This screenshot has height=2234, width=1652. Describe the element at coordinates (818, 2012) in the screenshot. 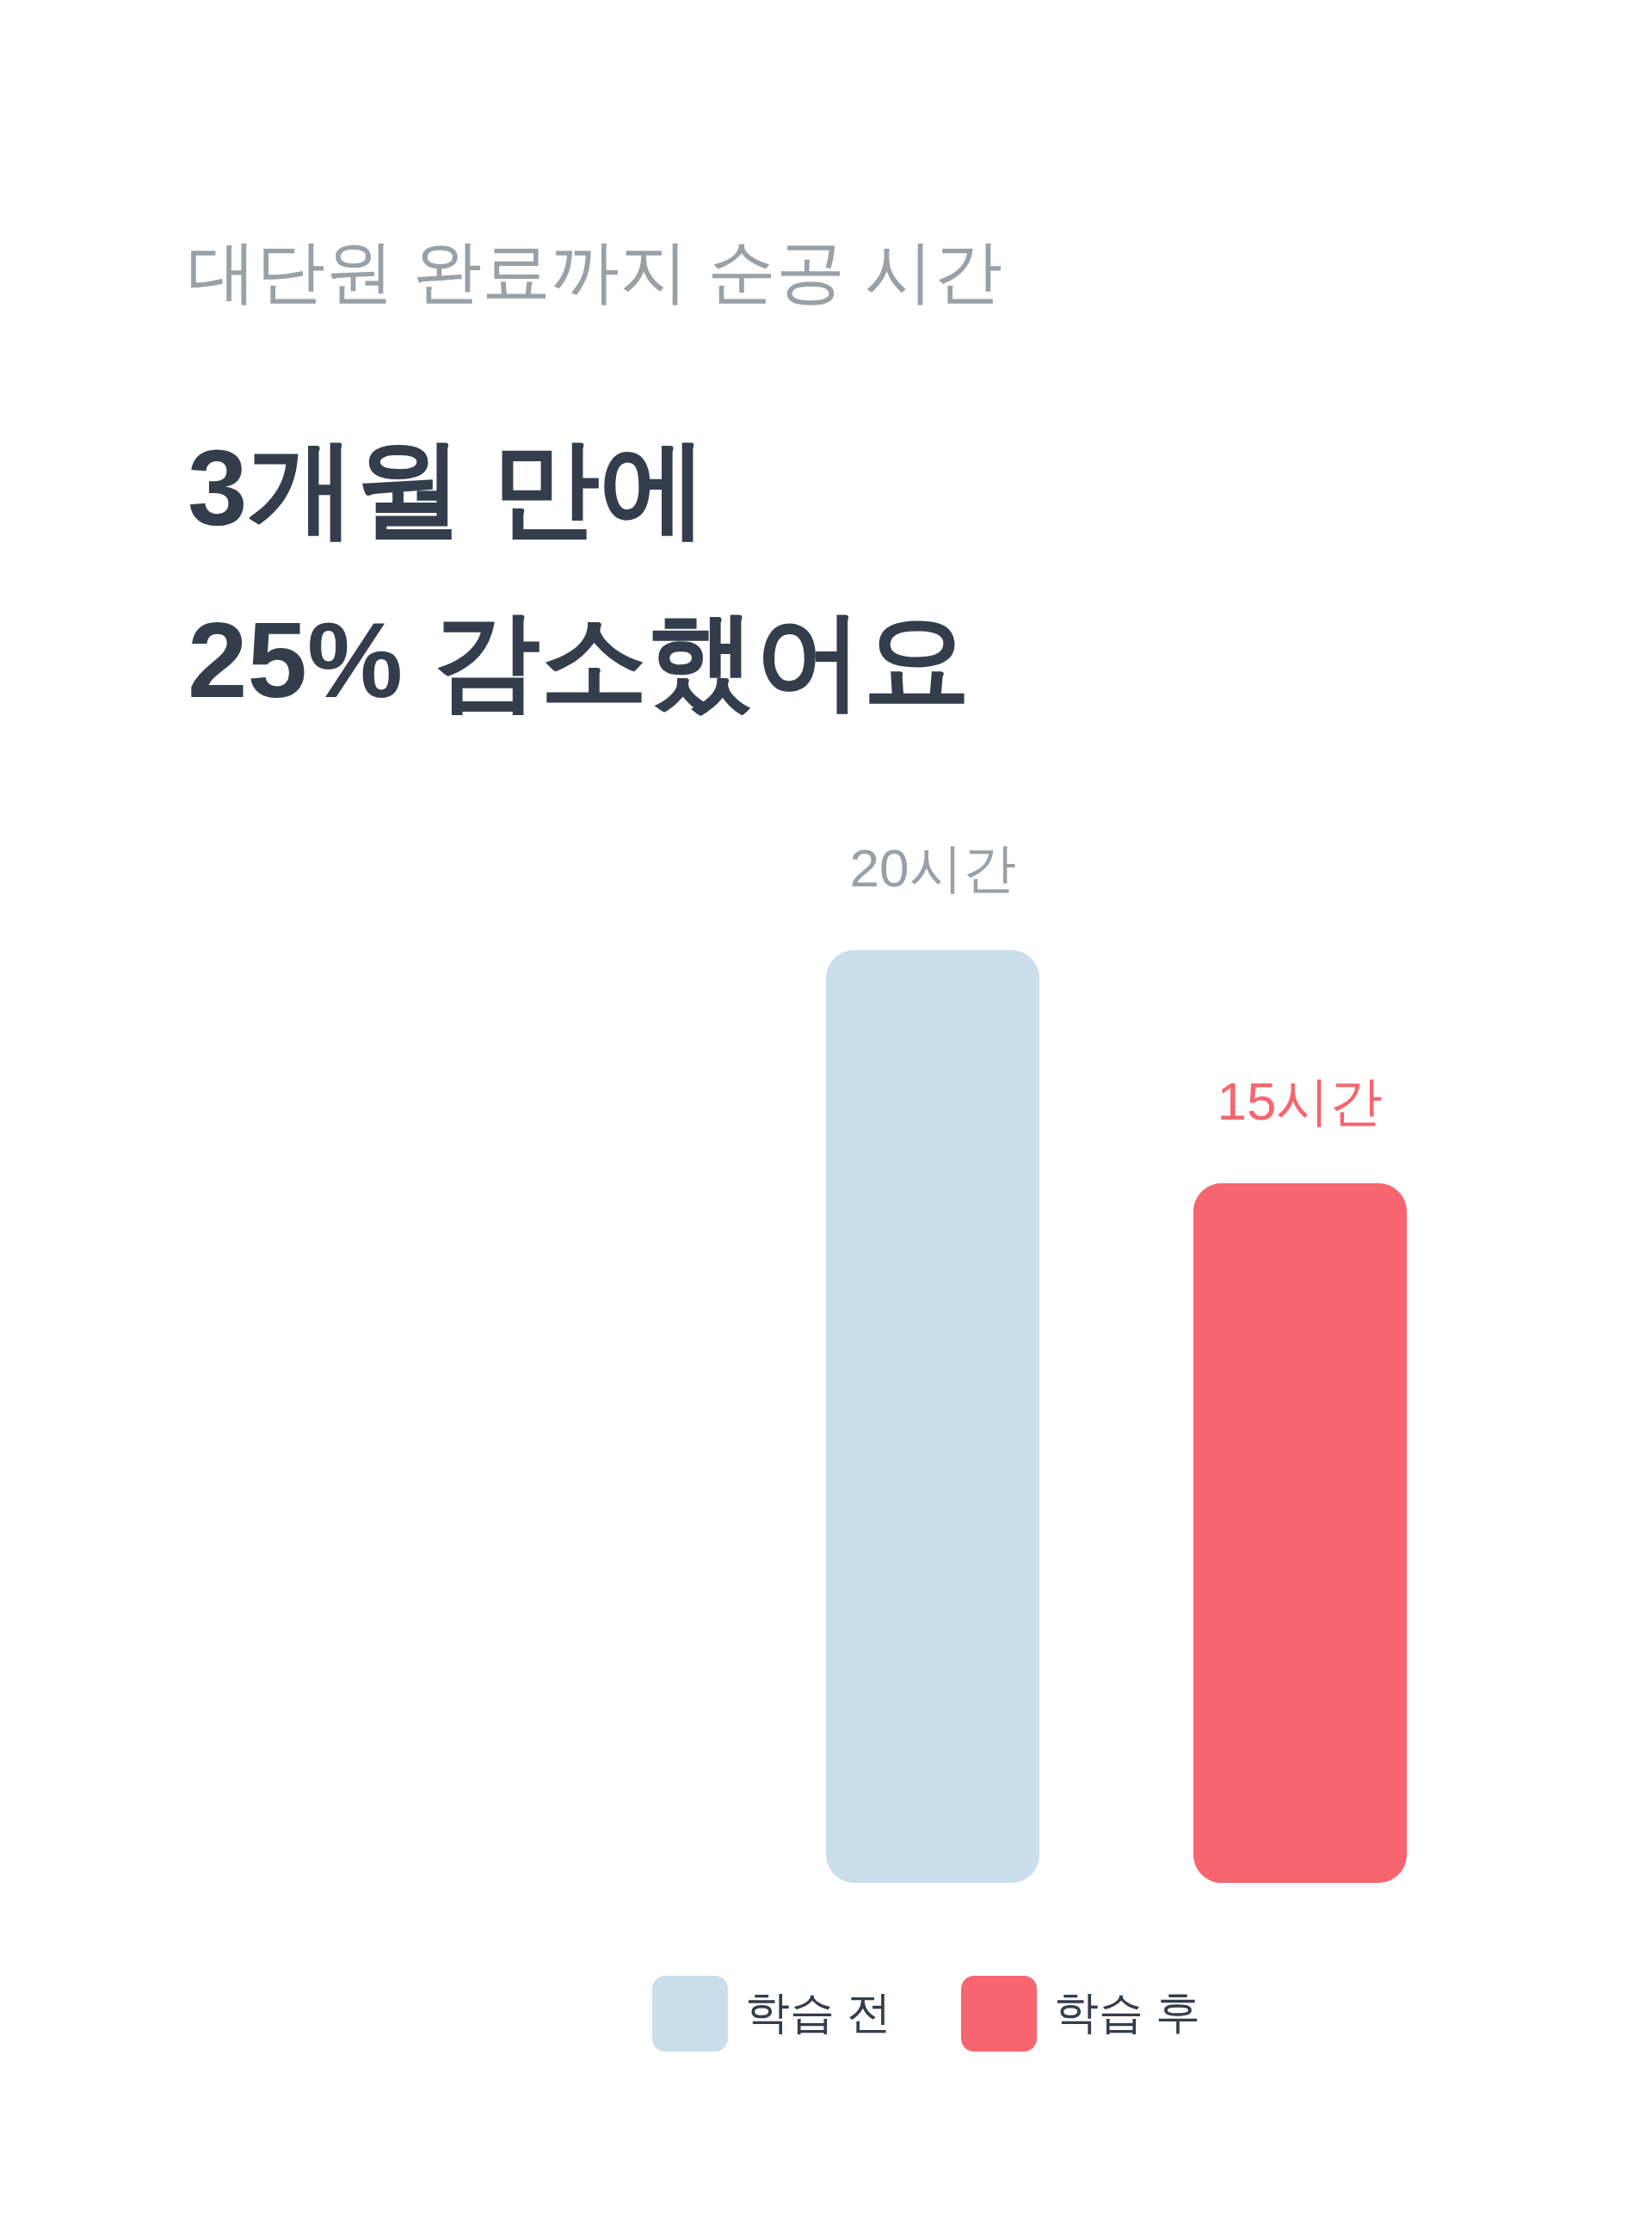

I see `legend-label: 학습 전` at that location.